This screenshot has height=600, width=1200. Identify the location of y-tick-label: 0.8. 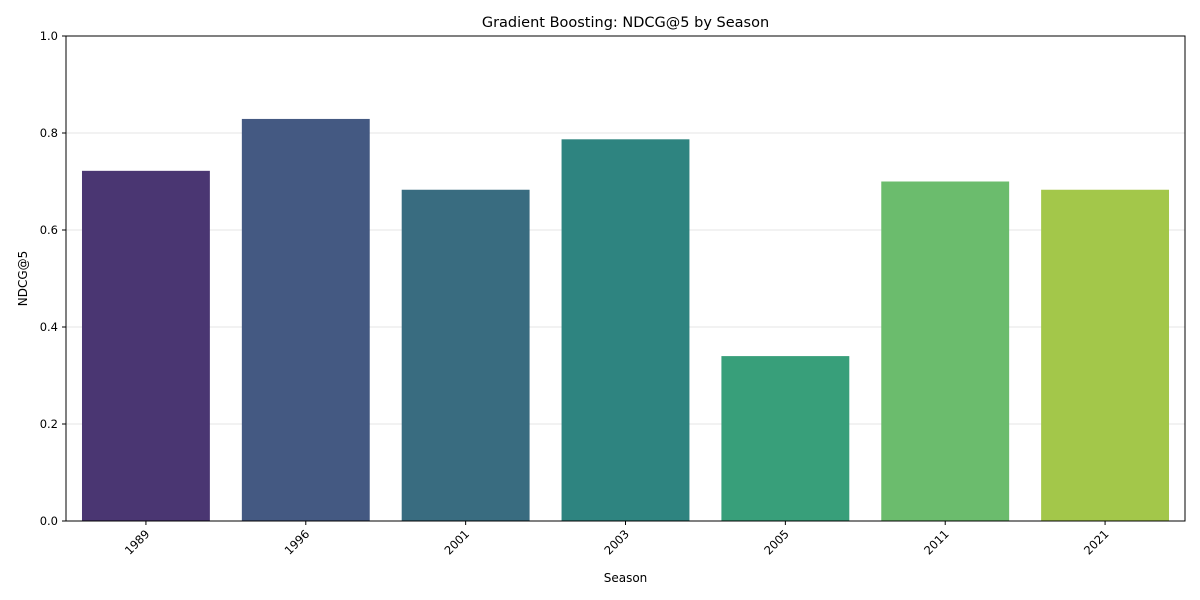
(49, 133).